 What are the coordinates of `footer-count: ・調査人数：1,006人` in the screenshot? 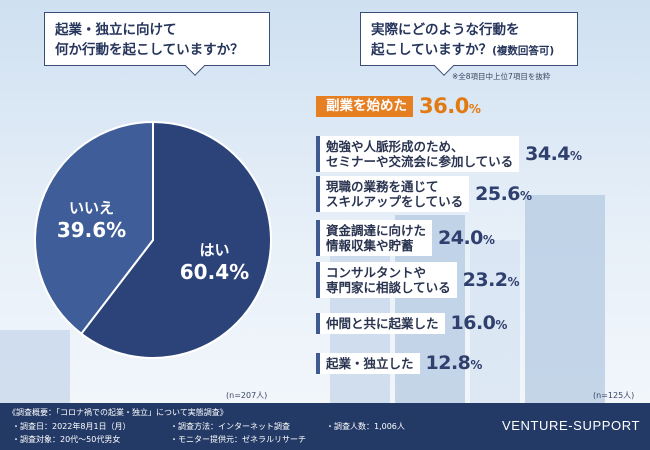 It's located at (365, 426).